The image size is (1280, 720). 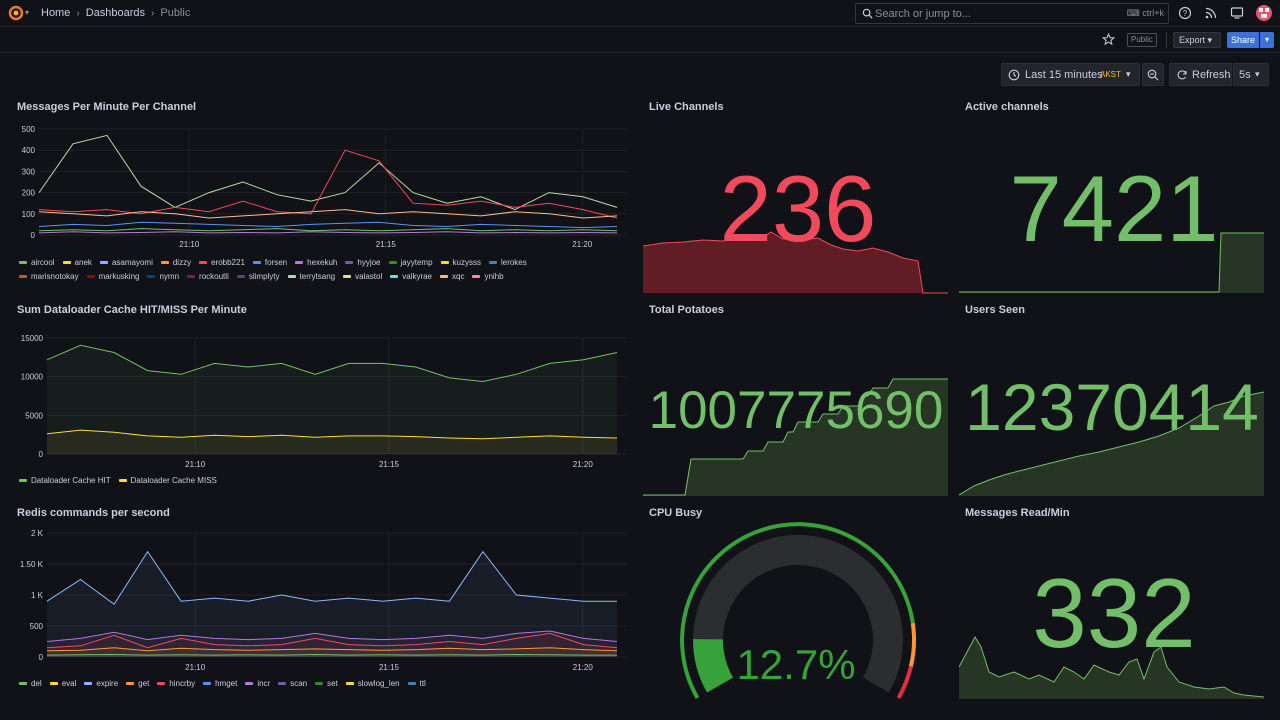 What do you see at coordinates (137, 683) in the screenshot?
I see `legend-item: get` at bounding box center [137, 683].